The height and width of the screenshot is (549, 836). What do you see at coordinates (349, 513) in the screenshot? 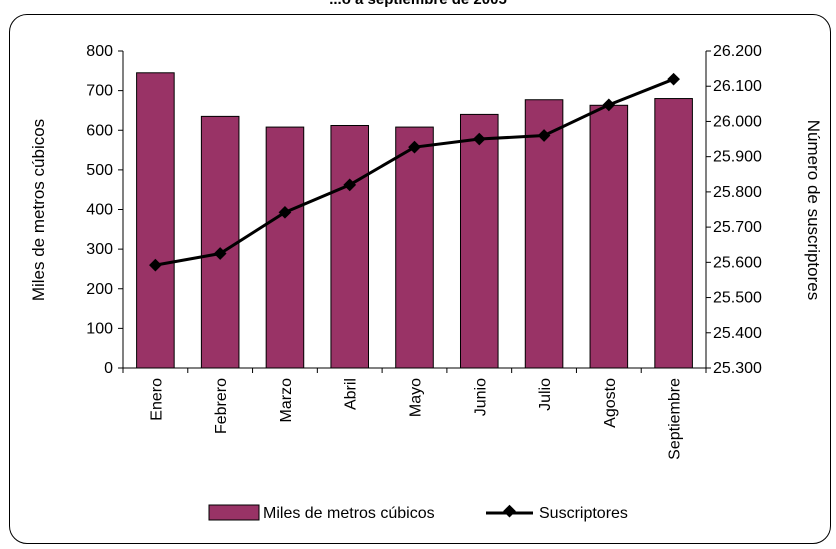
I see `legend-label-bars: Miles de metros cúbicos` at bounding box center [349, 513].